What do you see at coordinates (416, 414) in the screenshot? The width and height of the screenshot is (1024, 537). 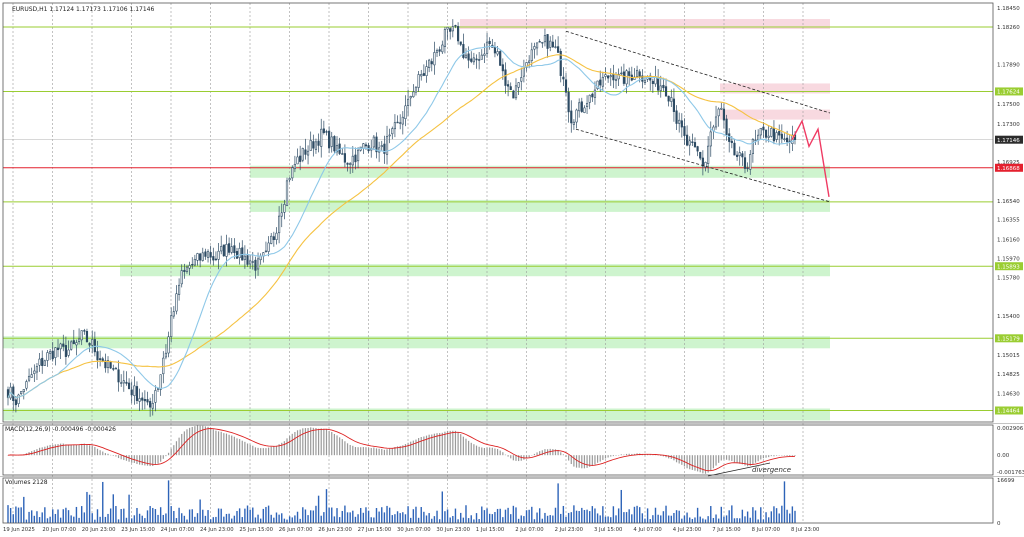 I see `support-zone` at bounding box center [416, 414].